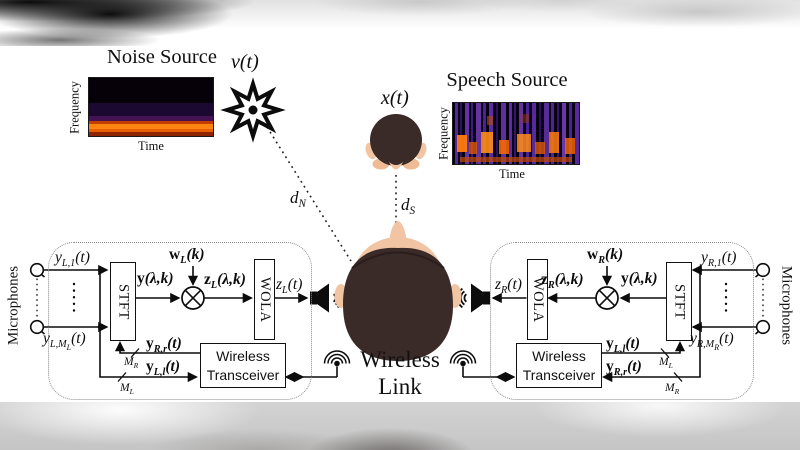 The height and width of the screenshot is (450, 800). Describe the element at coordinates (398, 291) in the screenshot. I see `listener-head` at that location.